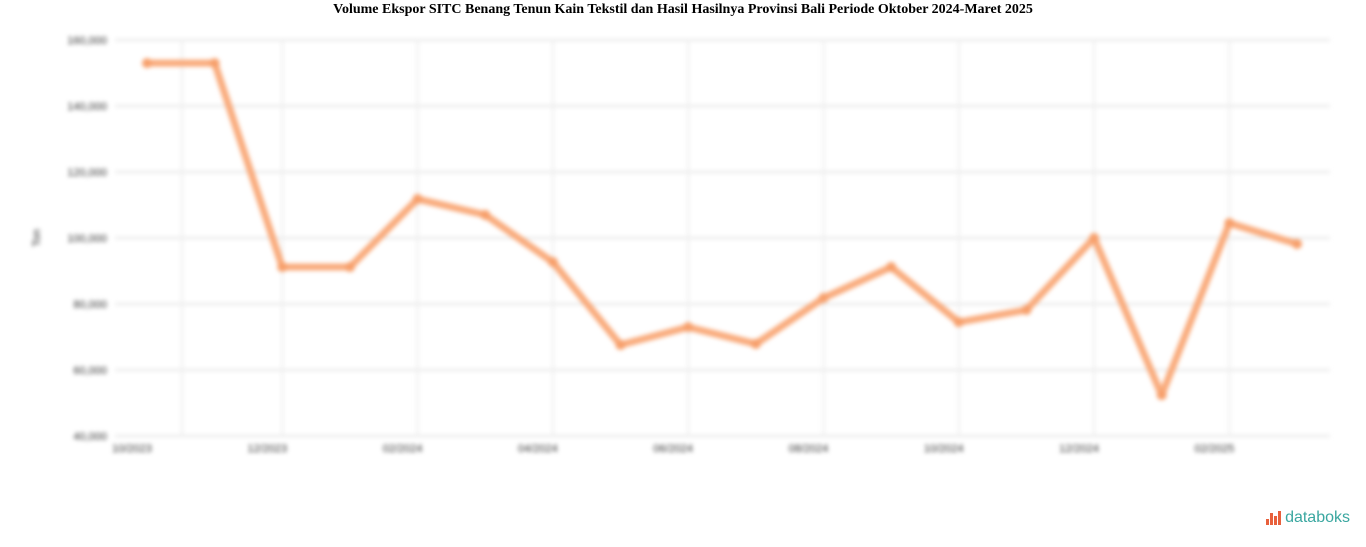 This screenshot has width=1366, height=547. Describe the element at coordinates (944, 449) in the screenshot. I see `x-tick-label: 10/2024` at that location.